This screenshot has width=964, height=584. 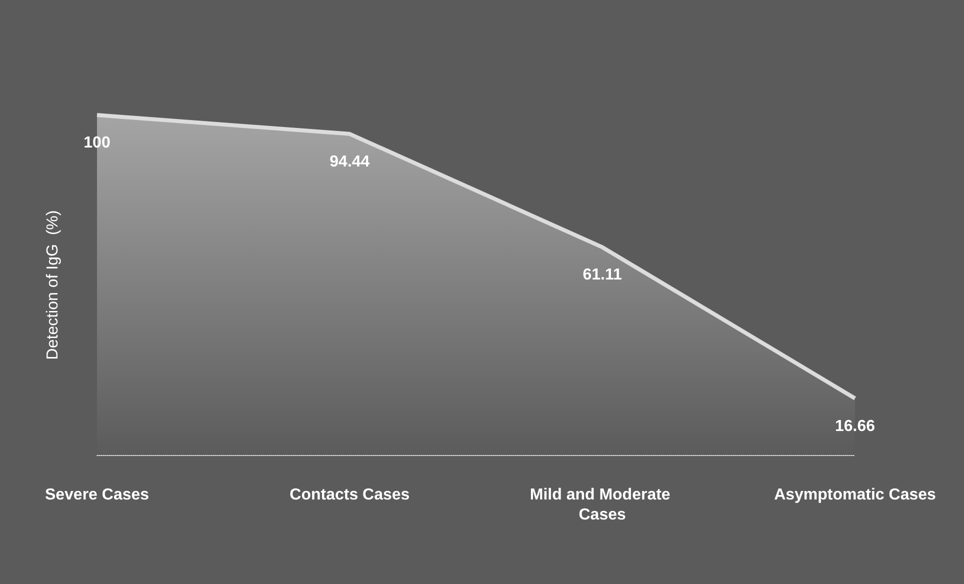 I want to click on x-tick-label: Severe Cases, so click(x=97, y=495).